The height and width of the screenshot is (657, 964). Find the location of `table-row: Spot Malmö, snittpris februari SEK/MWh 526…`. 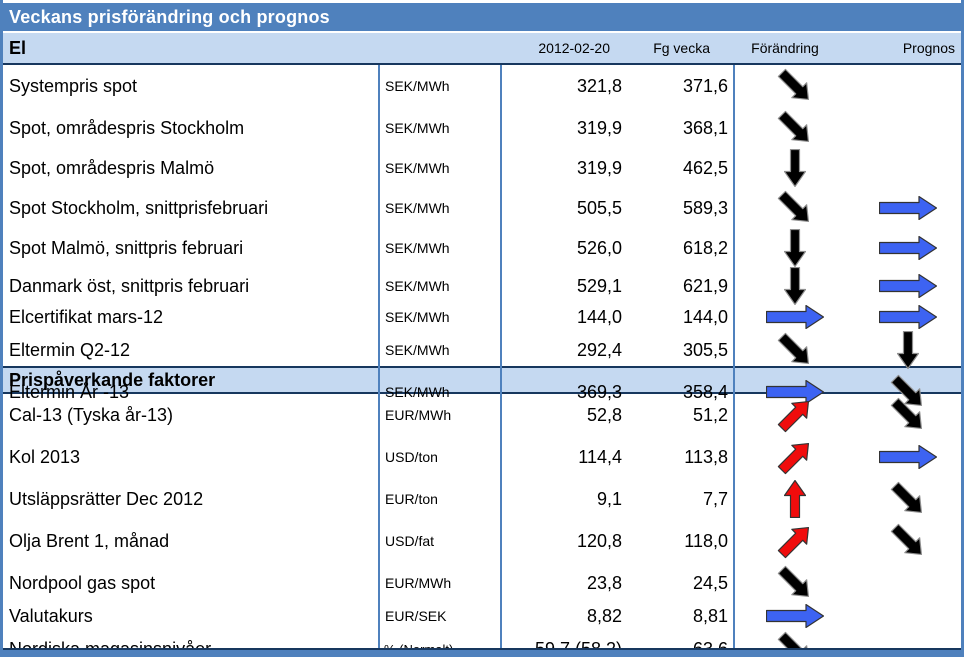

table-row: Spot Malmö, snittpris februari SEK/MWh 526… is located at coordinates (482, 248).